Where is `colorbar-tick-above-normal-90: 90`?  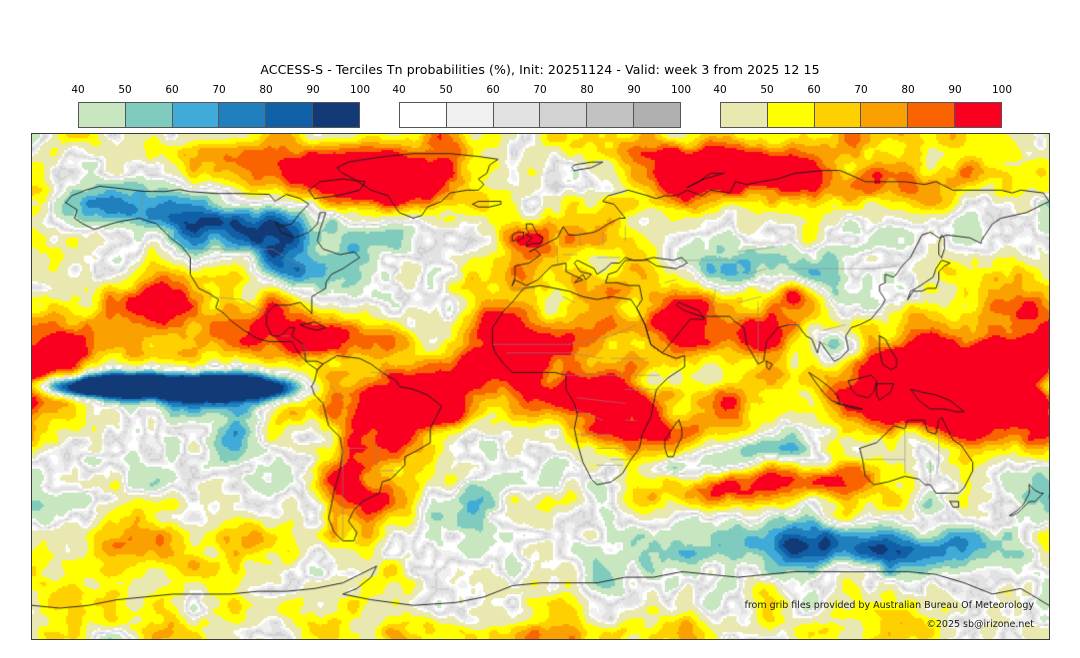
colorbar-tick-above-normal-90: 90 is located at coordinates (955, 90).